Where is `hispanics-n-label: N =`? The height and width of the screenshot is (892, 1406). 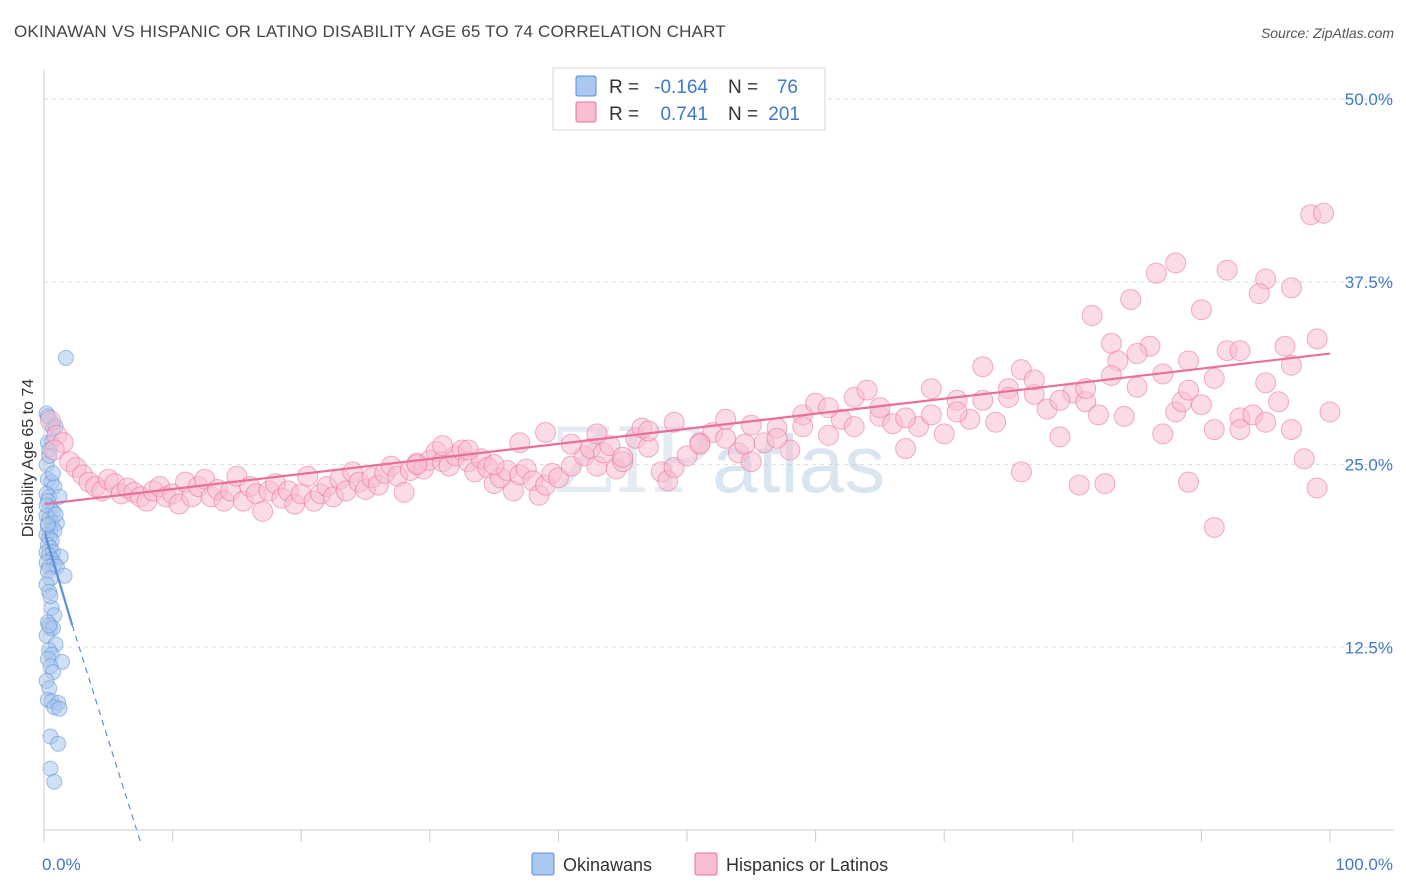
hispanics-n-label: N = is located at coordinates (743, 114).